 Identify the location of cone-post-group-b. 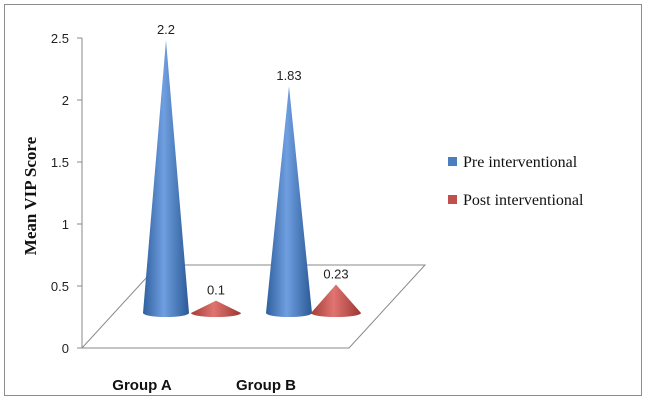
(336, 300).